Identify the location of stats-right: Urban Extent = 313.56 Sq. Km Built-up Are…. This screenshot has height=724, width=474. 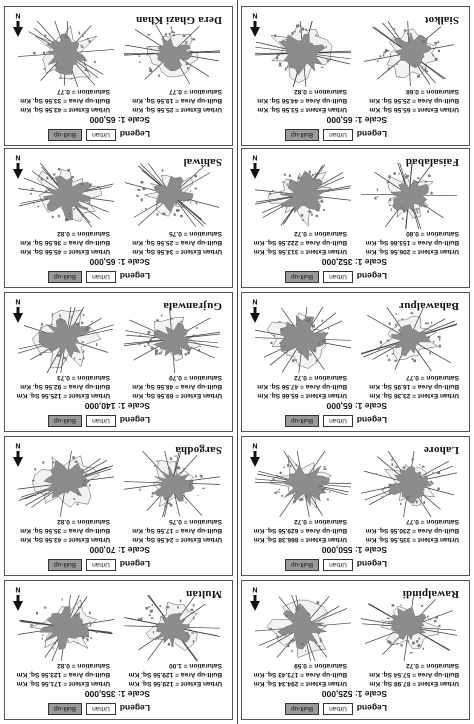
(300, 242).